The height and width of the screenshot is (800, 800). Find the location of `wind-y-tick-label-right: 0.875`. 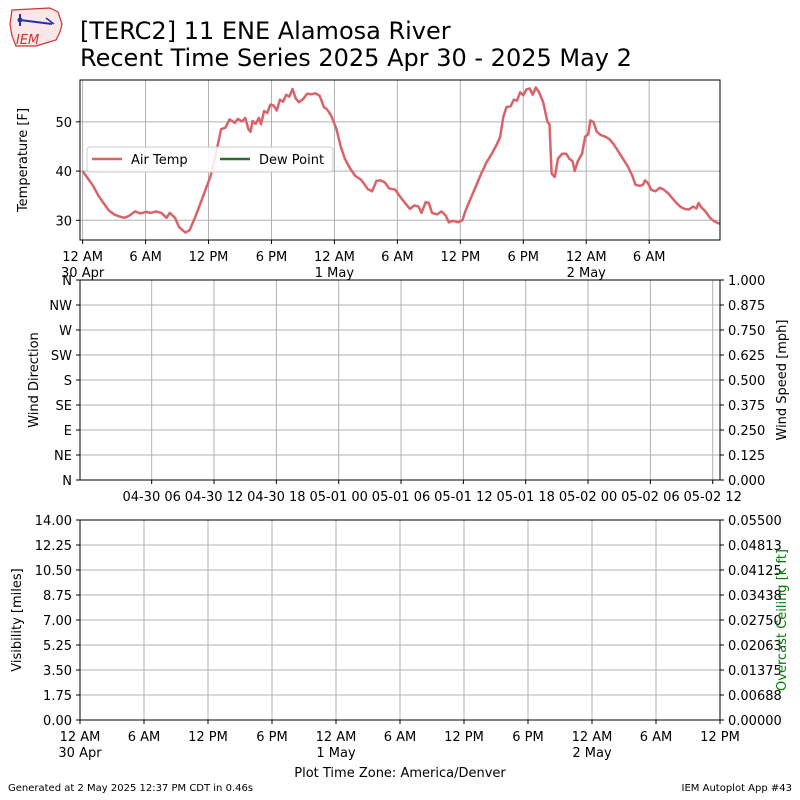

wind-y-tick-label-right: 0.875 is located at coordinates (746, 306).